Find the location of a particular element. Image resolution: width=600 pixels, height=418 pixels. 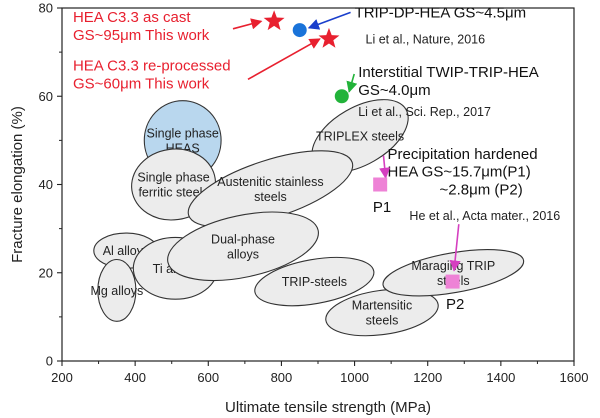

x-tick-label: 1400 is located at coordinates (500, 377).